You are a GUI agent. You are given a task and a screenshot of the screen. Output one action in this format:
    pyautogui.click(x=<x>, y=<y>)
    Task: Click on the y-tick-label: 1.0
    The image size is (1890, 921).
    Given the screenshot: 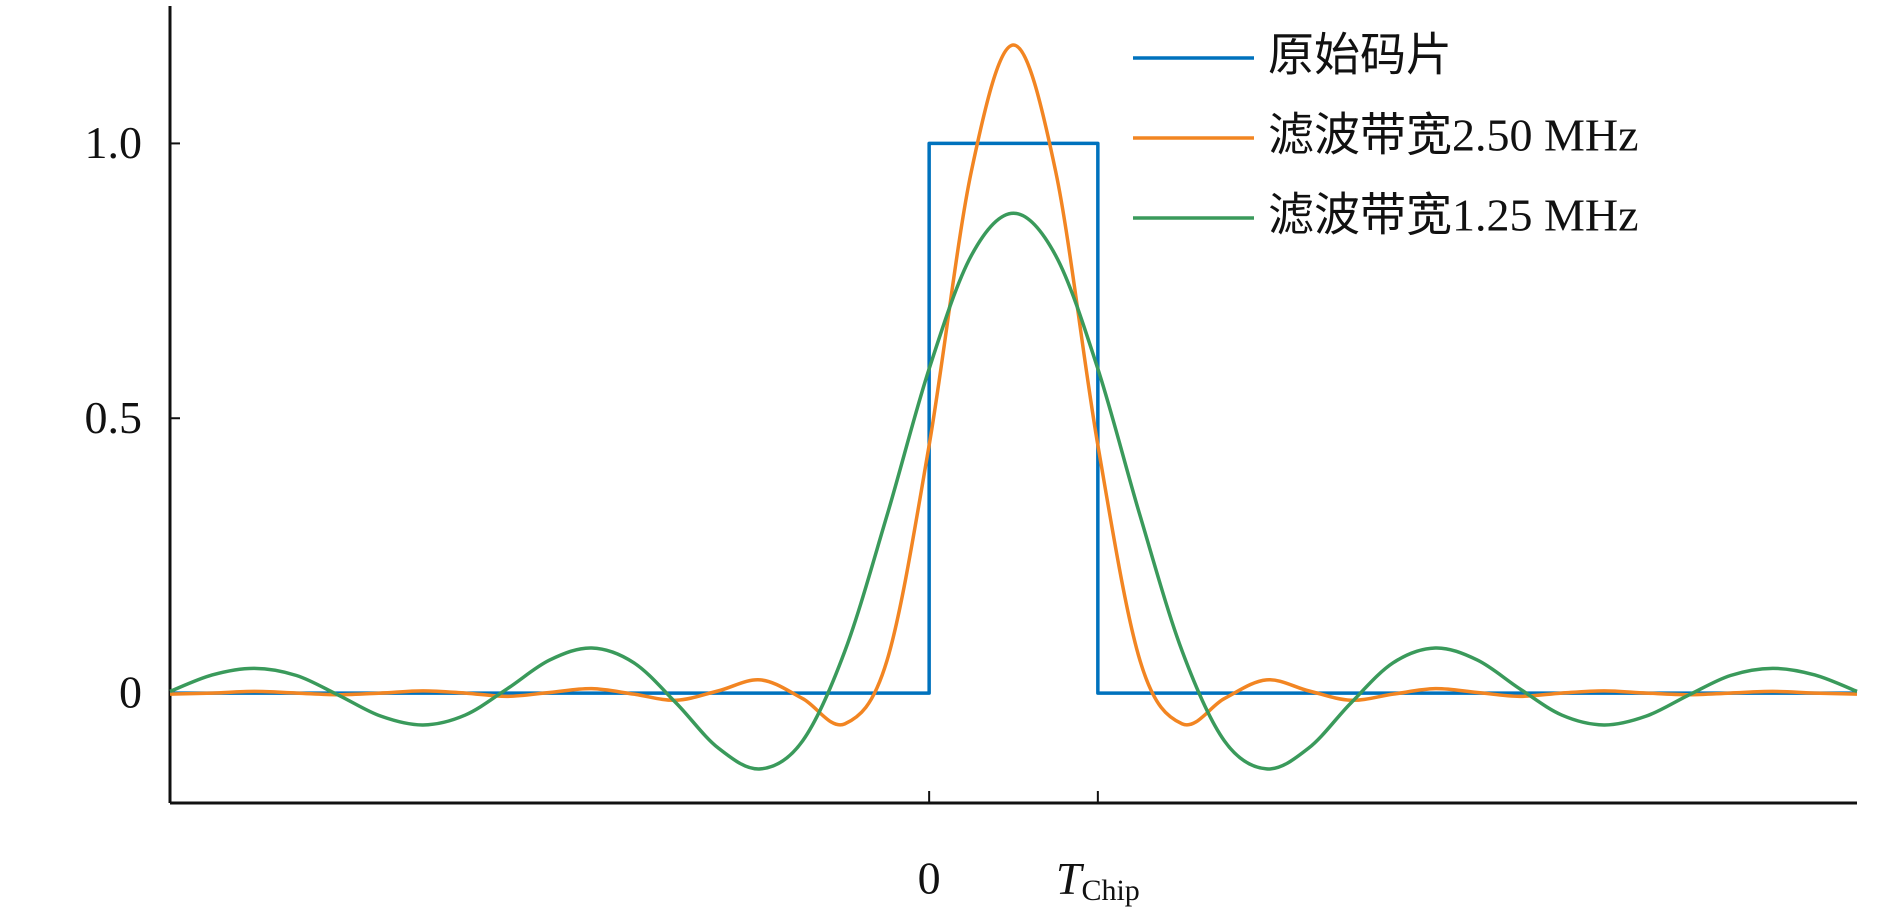 What is the action you would take?
    pyautogui.click(x=114, y=142)
    